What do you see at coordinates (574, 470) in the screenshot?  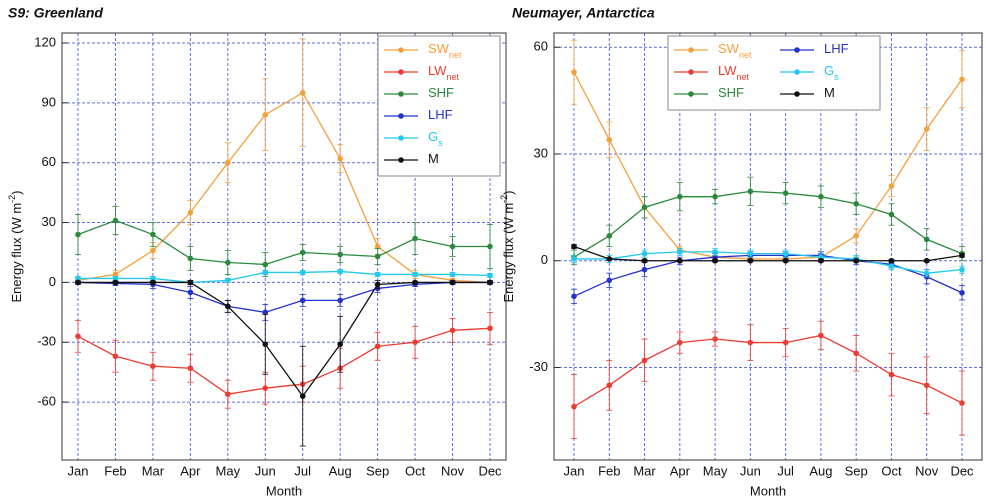 I see `x-tick-label: Jan` at bounding box center [574, 470].